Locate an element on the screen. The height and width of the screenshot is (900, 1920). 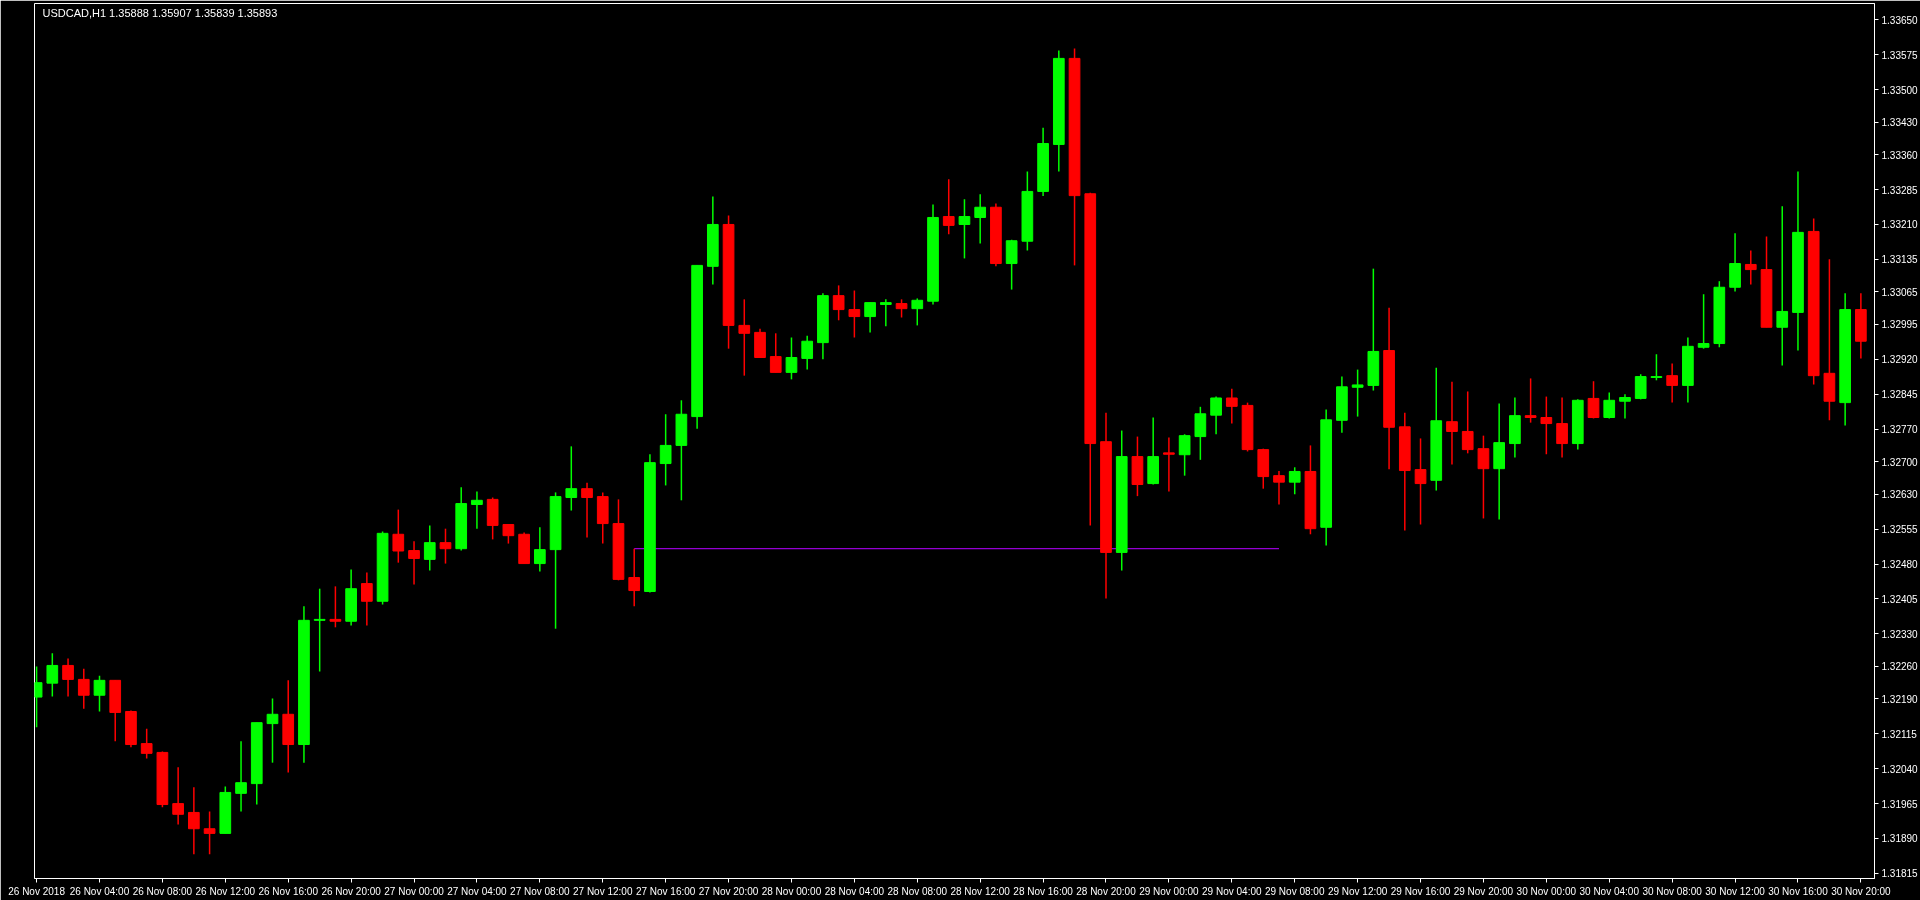
x-tick-label: 27 Nov 08:00 is located at coordinates (540, 891).